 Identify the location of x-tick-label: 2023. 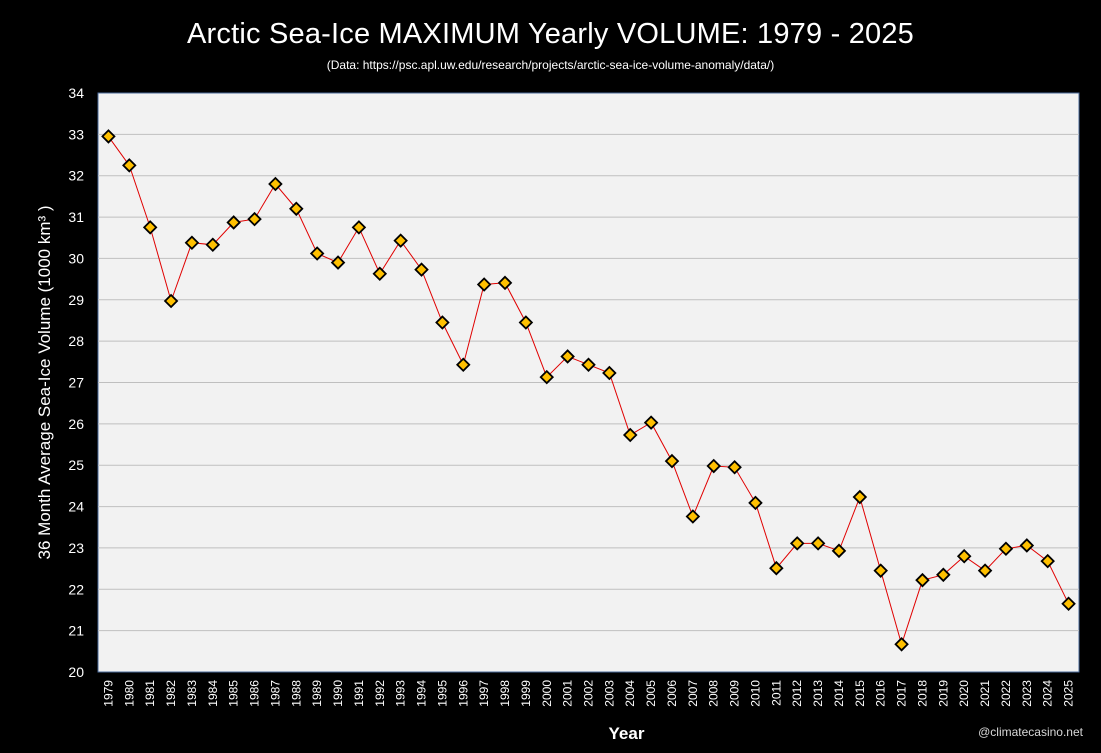
(1027, 693).